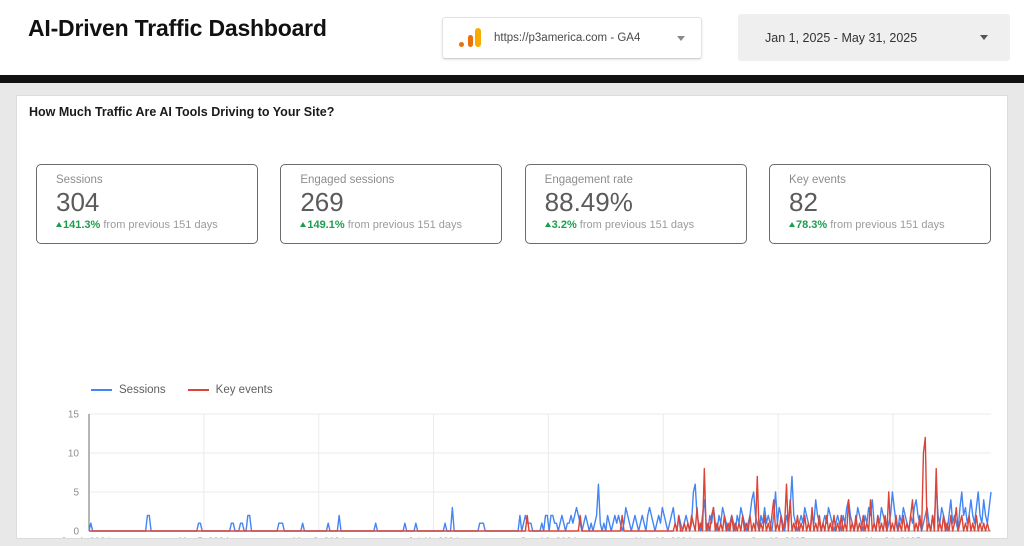  Describe the element at coordinates (198, 390) in the screenshot. I see `legend-swatch-key-events` at that location.